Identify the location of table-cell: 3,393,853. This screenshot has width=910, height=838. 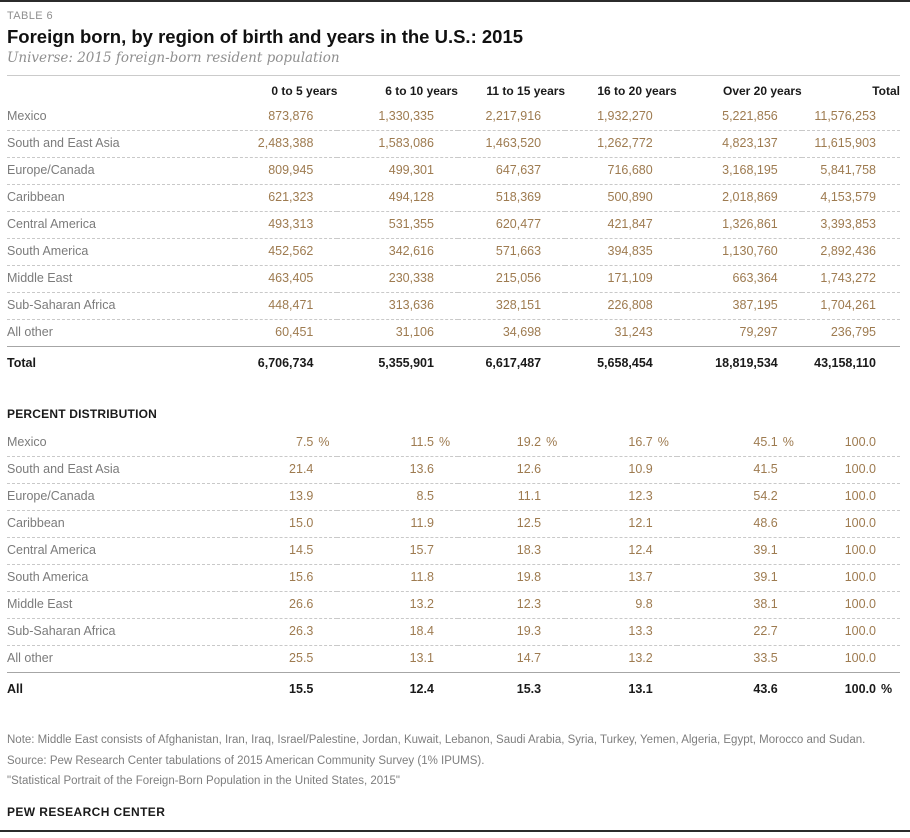
(850, 225).